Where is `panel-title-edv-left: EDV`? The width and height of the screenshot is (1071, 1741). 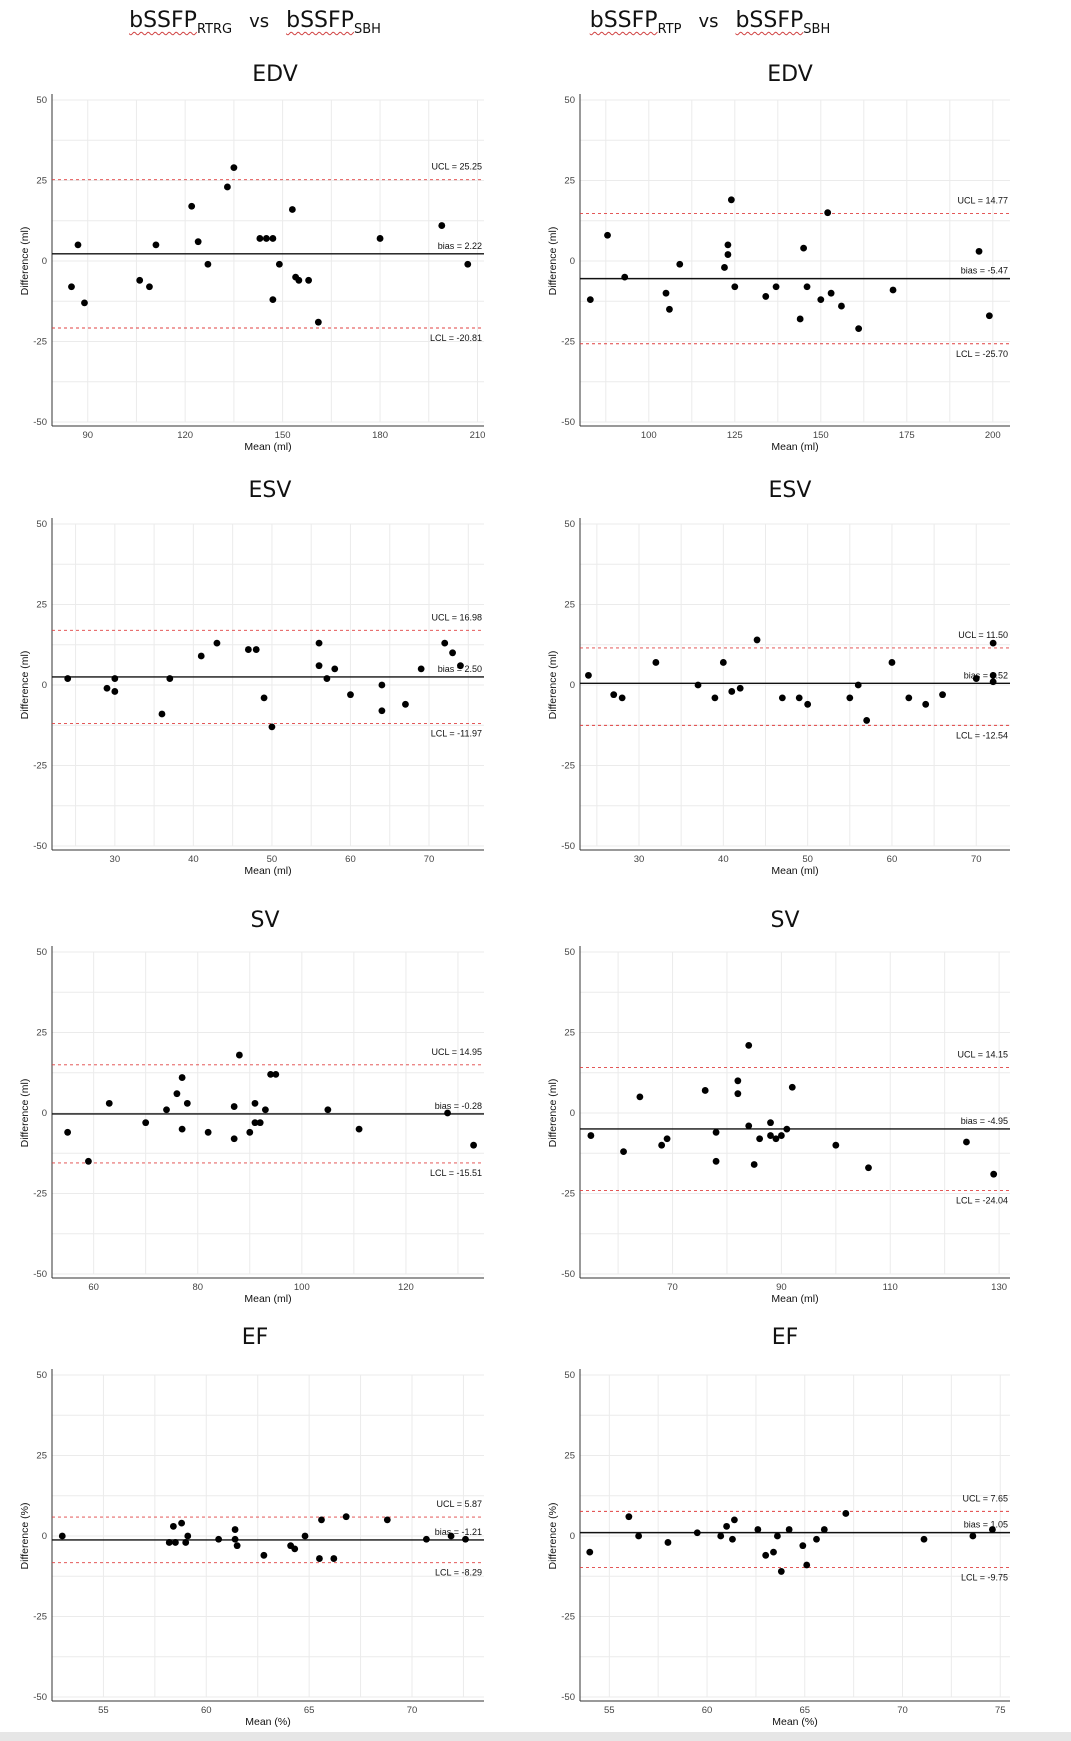 panel-title-edv-left: EDV is located at coordinates (275, 74).